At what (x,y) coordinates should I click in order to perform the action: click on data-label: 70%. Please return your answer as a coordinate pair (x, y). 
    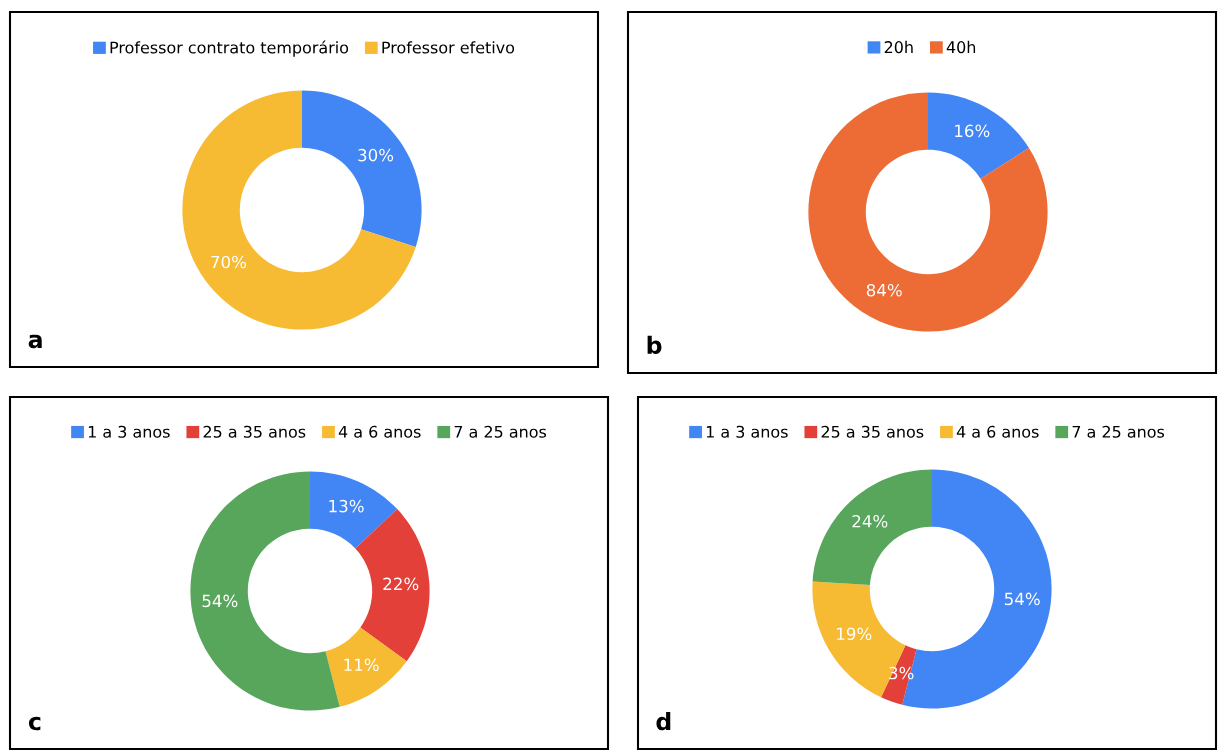
    Looking at the image, I should click on (229, 262).